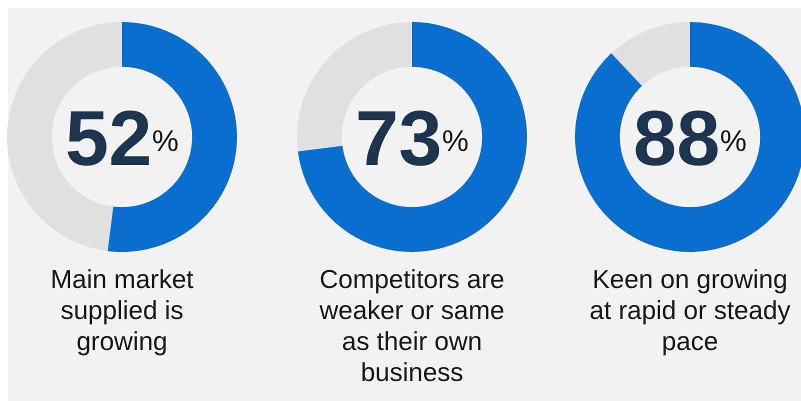  What do you see at coordinates (122, 310) in the screenshot?
I see `text: Main market supplied is growing` at bounding box center [122, 310].